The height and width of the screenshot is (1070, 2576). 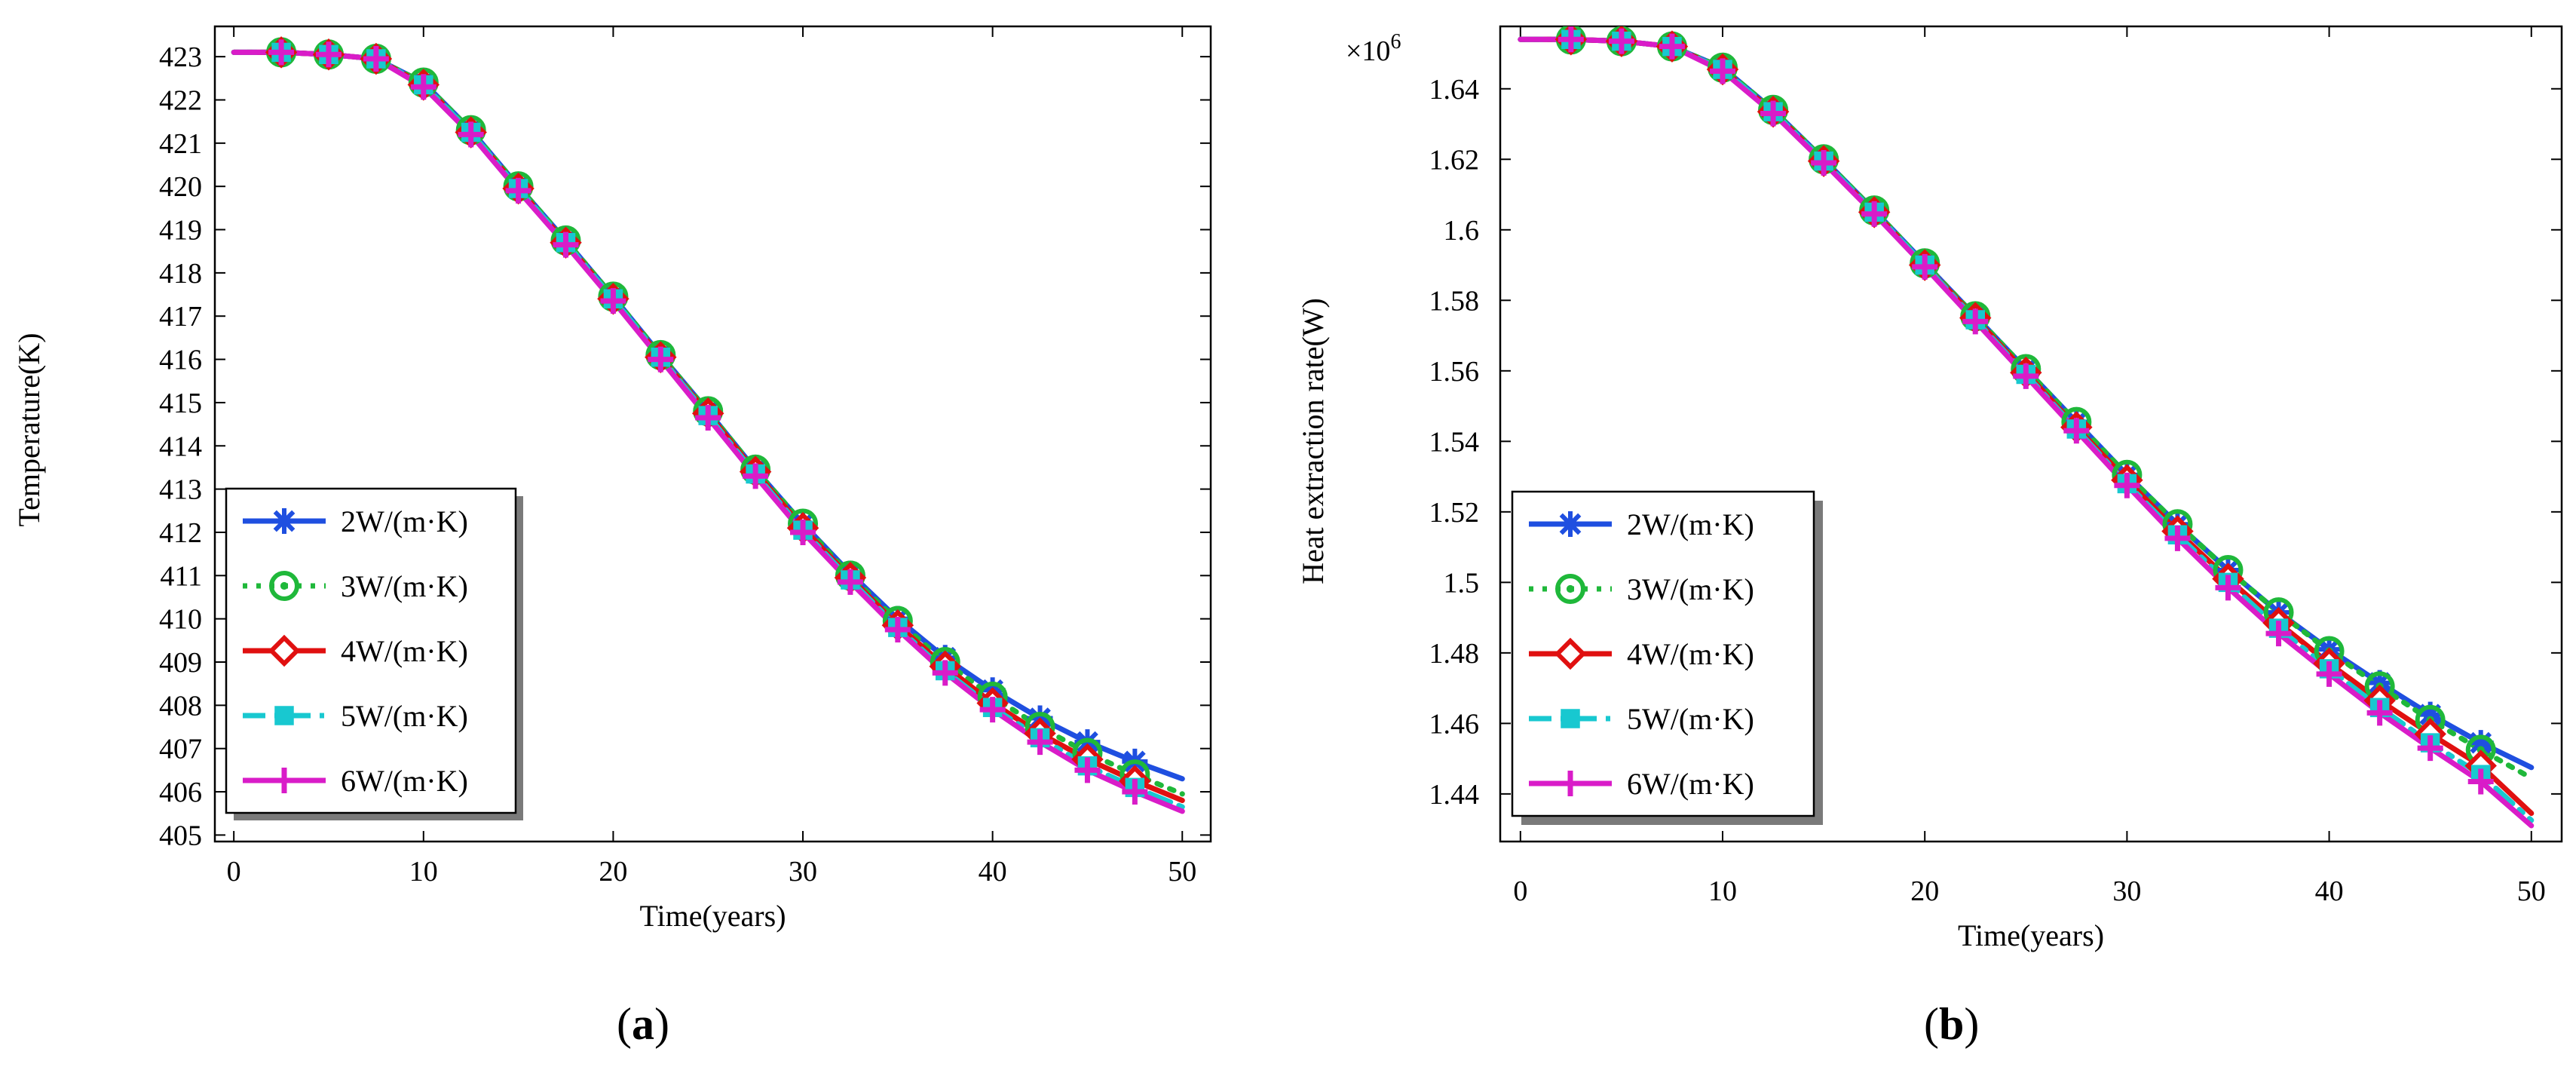 I want to click on y-tick-label: 406, so click(x=180, y=792).